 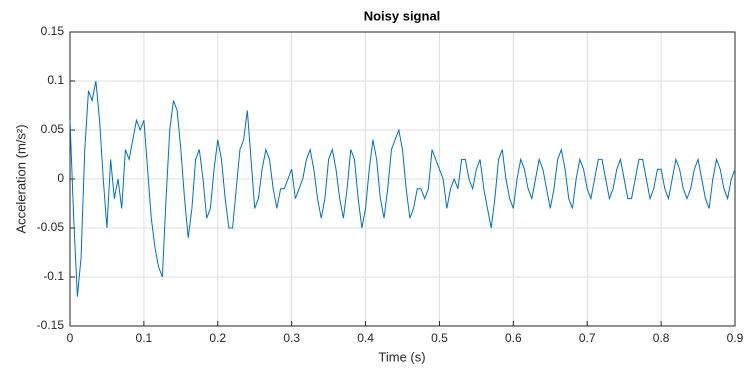 What do you see at coordinates (20, 178) in the screenshot?
I see `y-axis-label: Acceleration (m/s²)` at bounding box center [20, 178].